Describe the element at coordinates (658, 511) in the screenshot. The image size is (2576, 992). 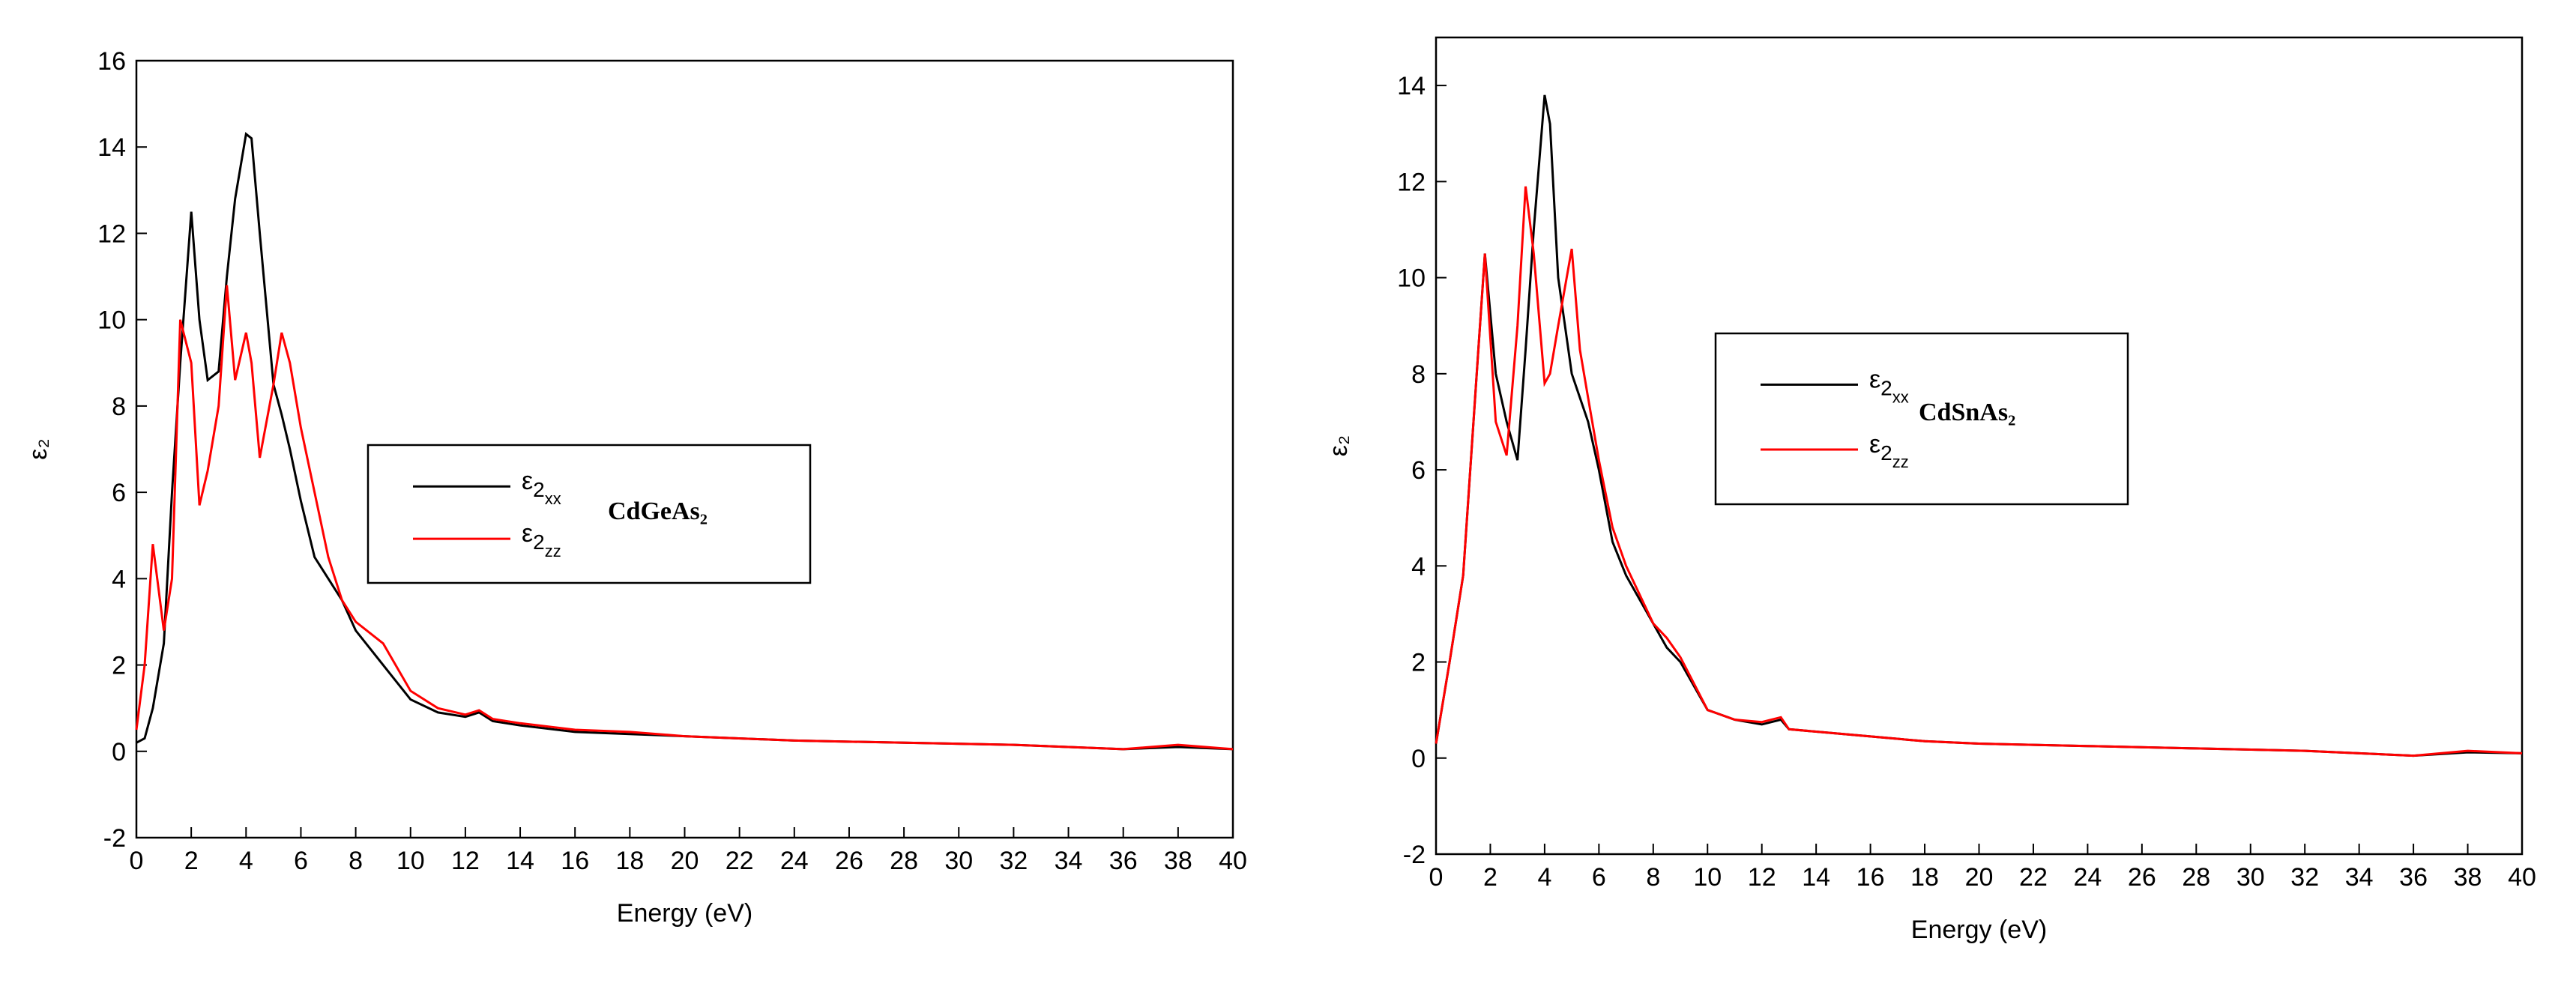
I see `annotation: CdGeAs₂` at that location.